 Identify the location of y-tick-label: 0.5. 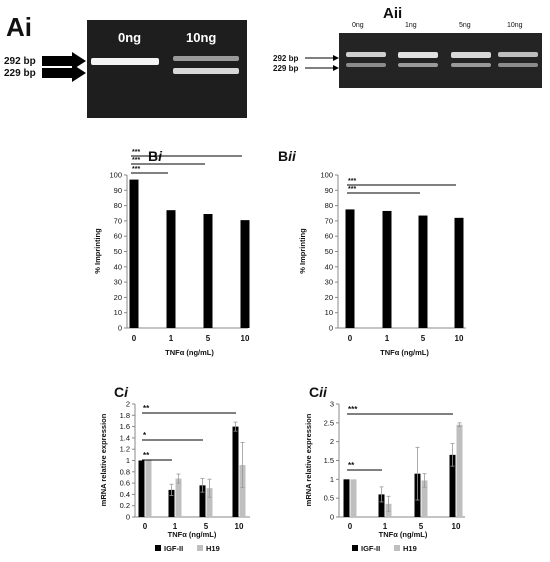
(329, 498).